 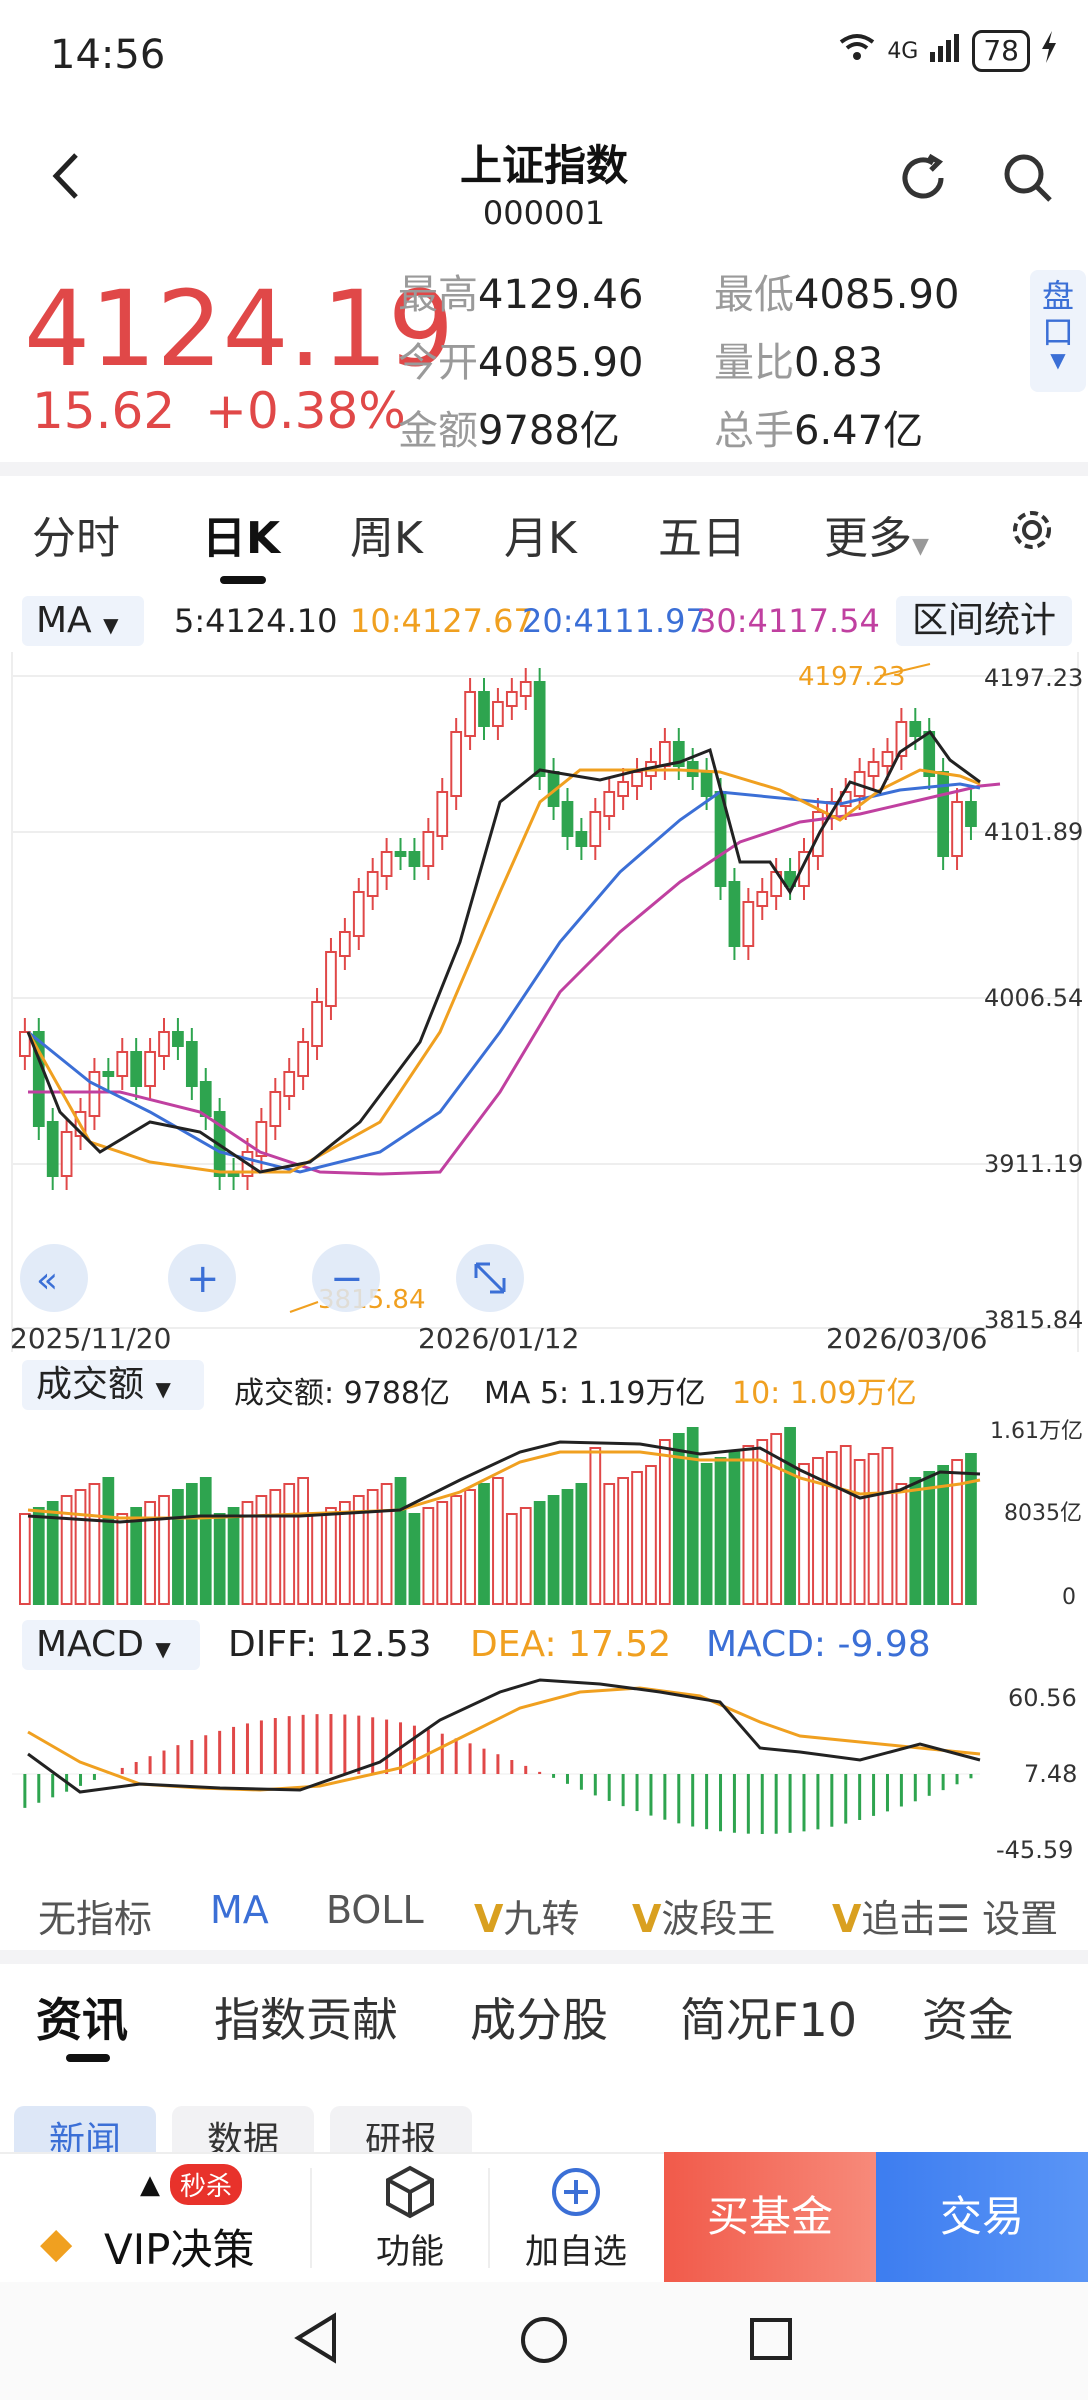 What do you see at coordinates (561, 295) in the screenshot?
I see `stat-value: 4129.46` at bounding box center [561, 295].